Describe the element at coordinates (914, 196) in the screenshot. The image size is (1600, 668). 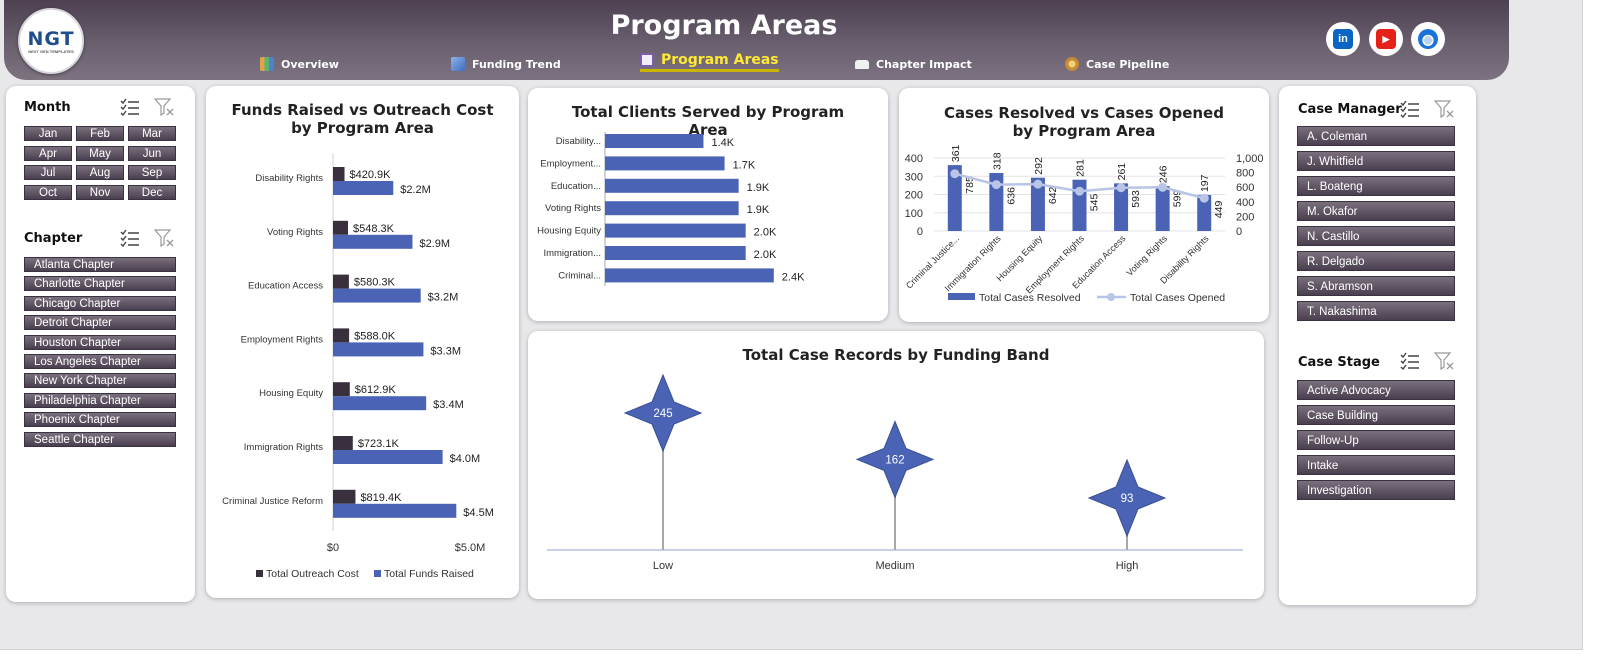
I see `cases-left-tick: 200` at that location.